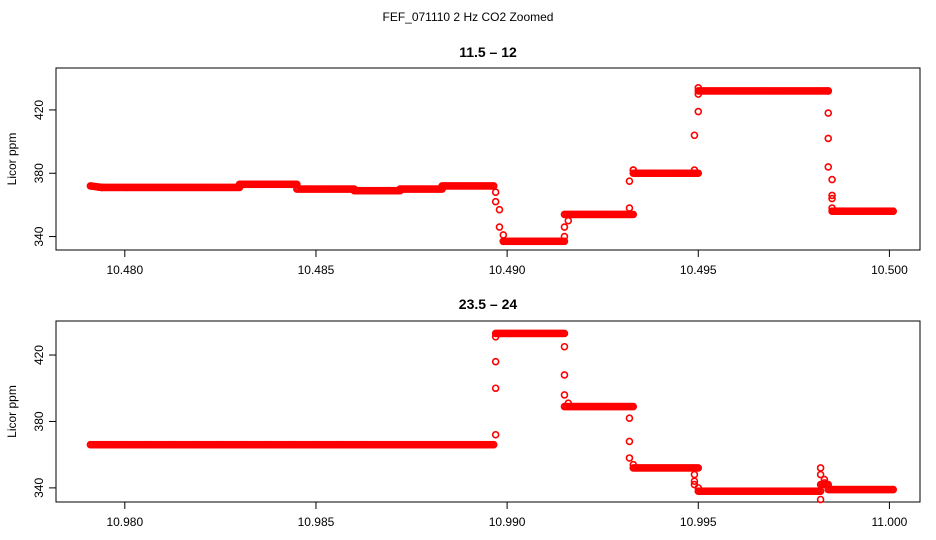 The width and height of the screenshot is (936, 540). What do you see at coordinates (468, 17) in the screenshot?
I see `figure-title: FEF_071110 2 Hz CO2 Zoomed` at bounding box center [468, 17].